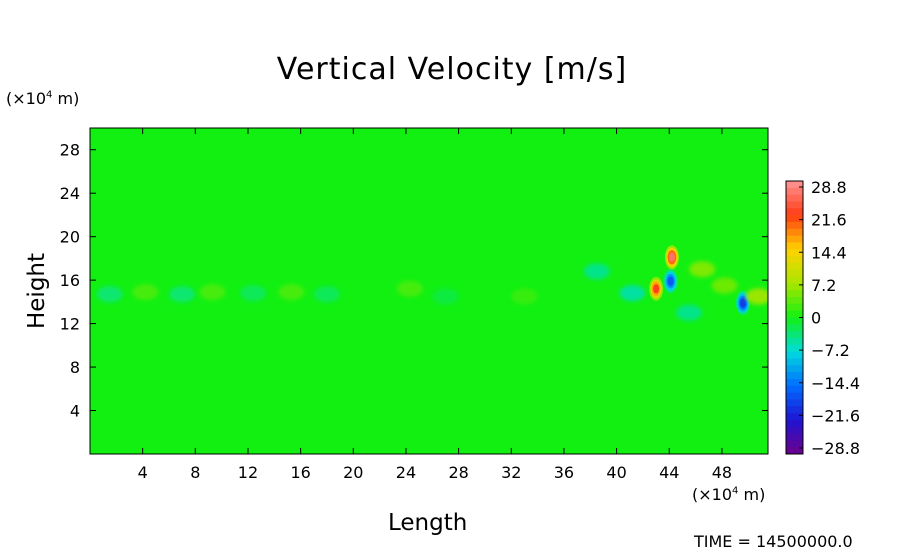 The width and height of the screenshot is (904, 551). Describe the element at coordinates (835, 415) in the screenshot. I see `colorbar-label: −21.6` at that location.